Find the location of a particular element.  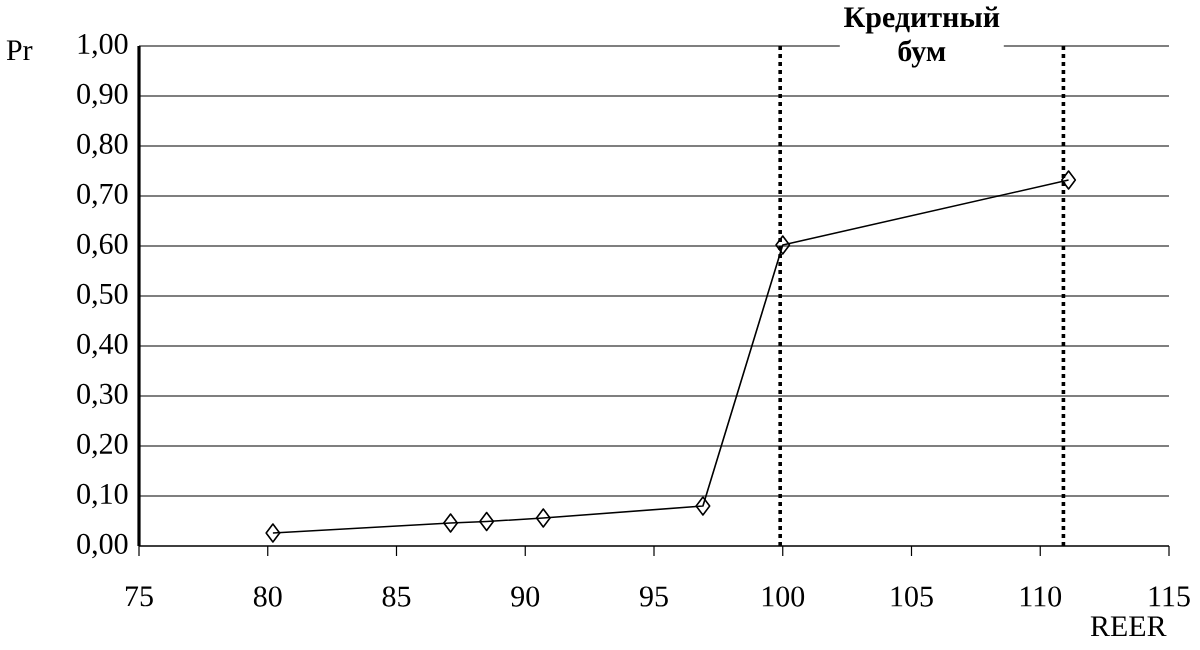

x-tick-label: 85 is located at coordinates (396, 596).